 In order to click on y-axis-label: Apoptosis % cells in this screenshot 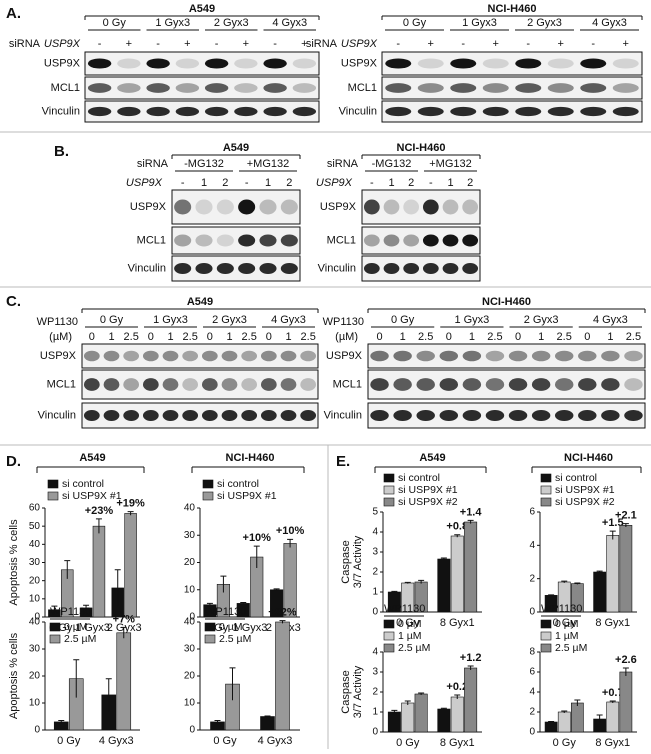, I will do `click(14, 562)`.